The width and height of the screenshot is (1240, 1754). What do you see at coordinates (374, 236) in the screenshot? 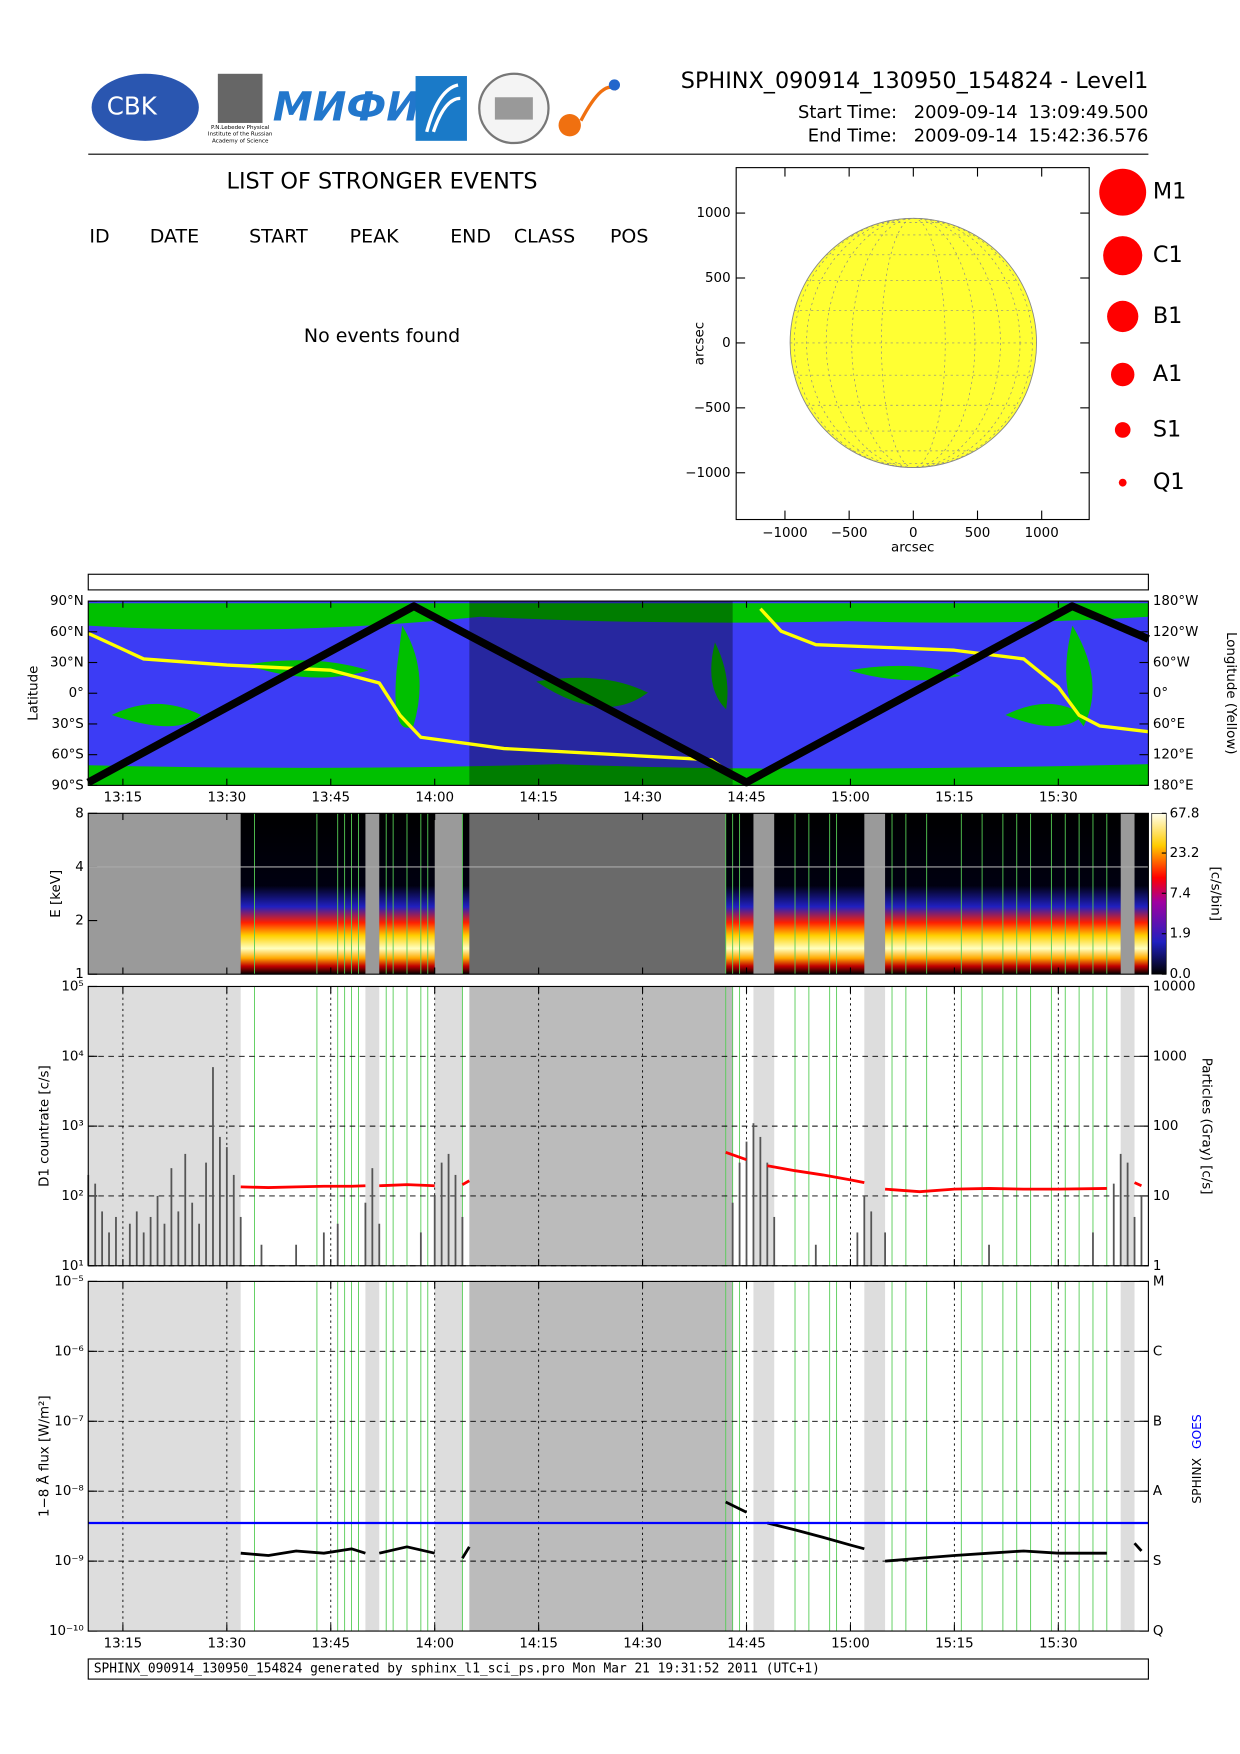
I see `events-column: PEAK` at bounding box center [374, 236].